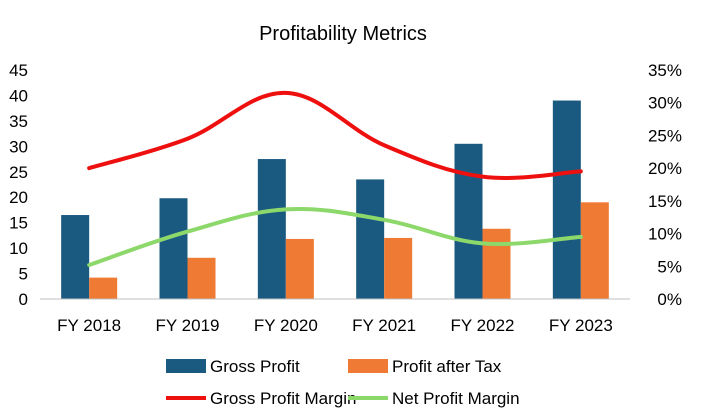 This screenshot has height=415, width=701. What do you see at coordinates (18, 121) in the screenshot?
I see `y-tick-label: 35` at bounding box center [18, 121].